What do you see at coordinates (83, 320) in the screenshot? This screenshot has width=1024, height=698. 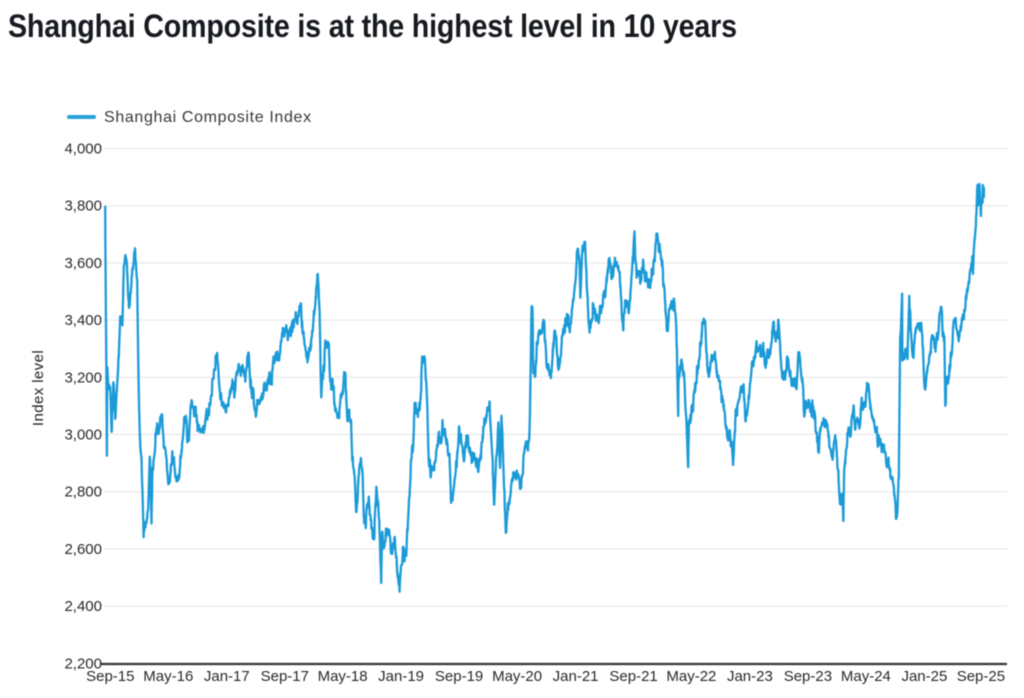 I see `svg-text: 3,400` at bounding box center [83, 320].